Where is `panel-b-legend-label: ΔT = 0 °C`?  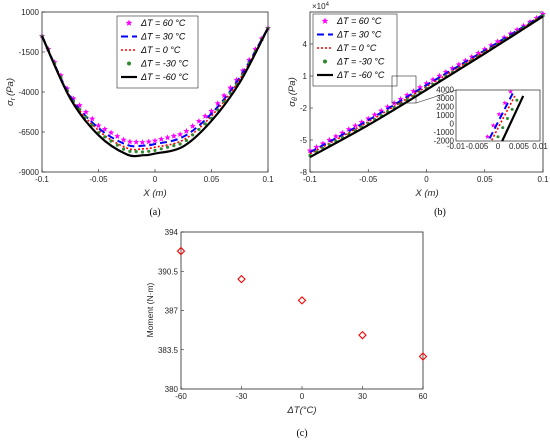 panel-b-legend-label: ΔT = 0 °C is located at coordinates (356, 48).